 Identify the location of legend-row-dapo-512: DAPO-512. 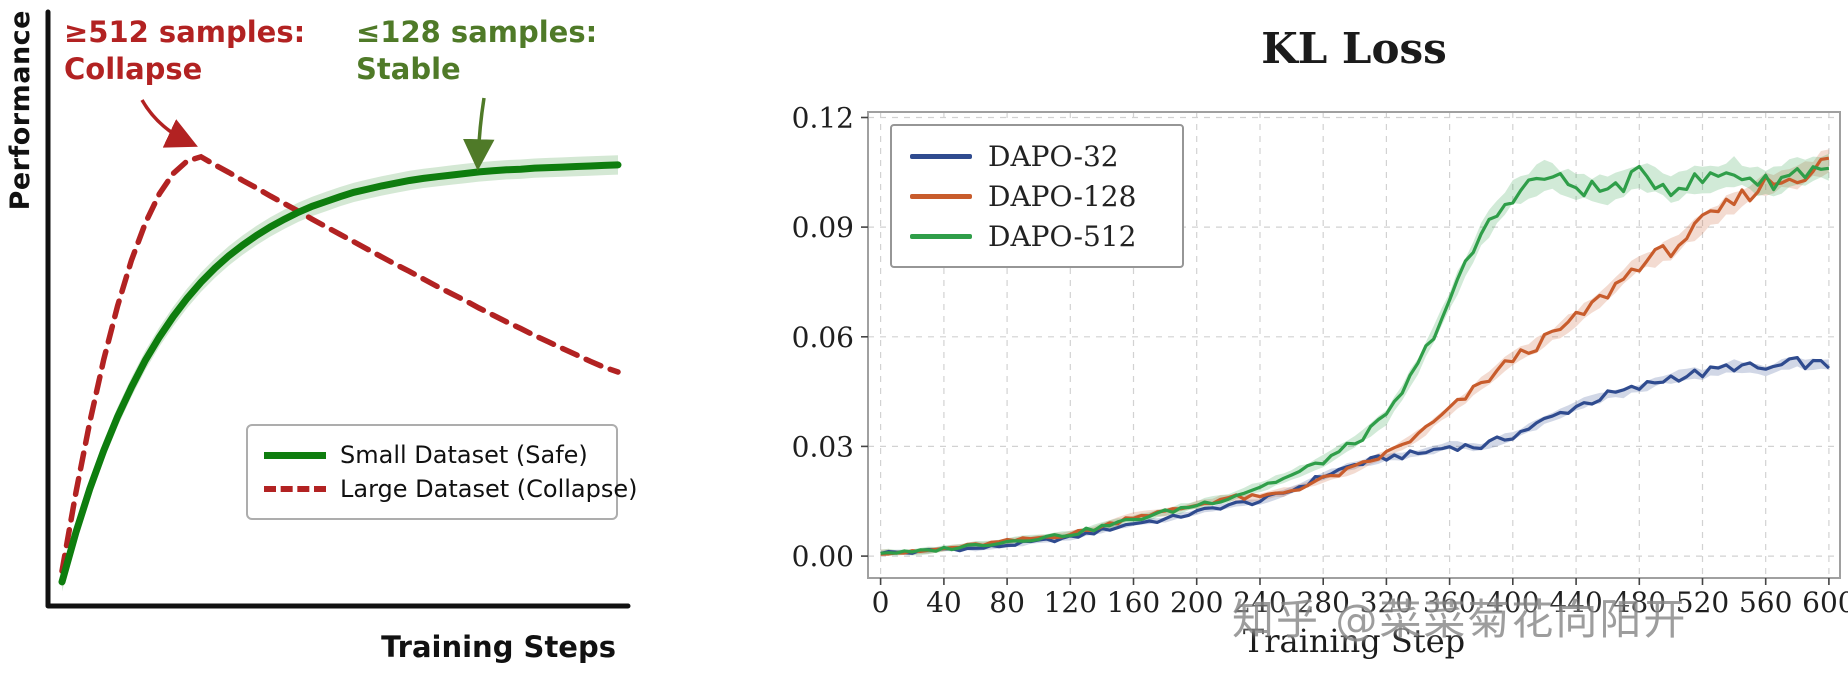
(1037, 236).